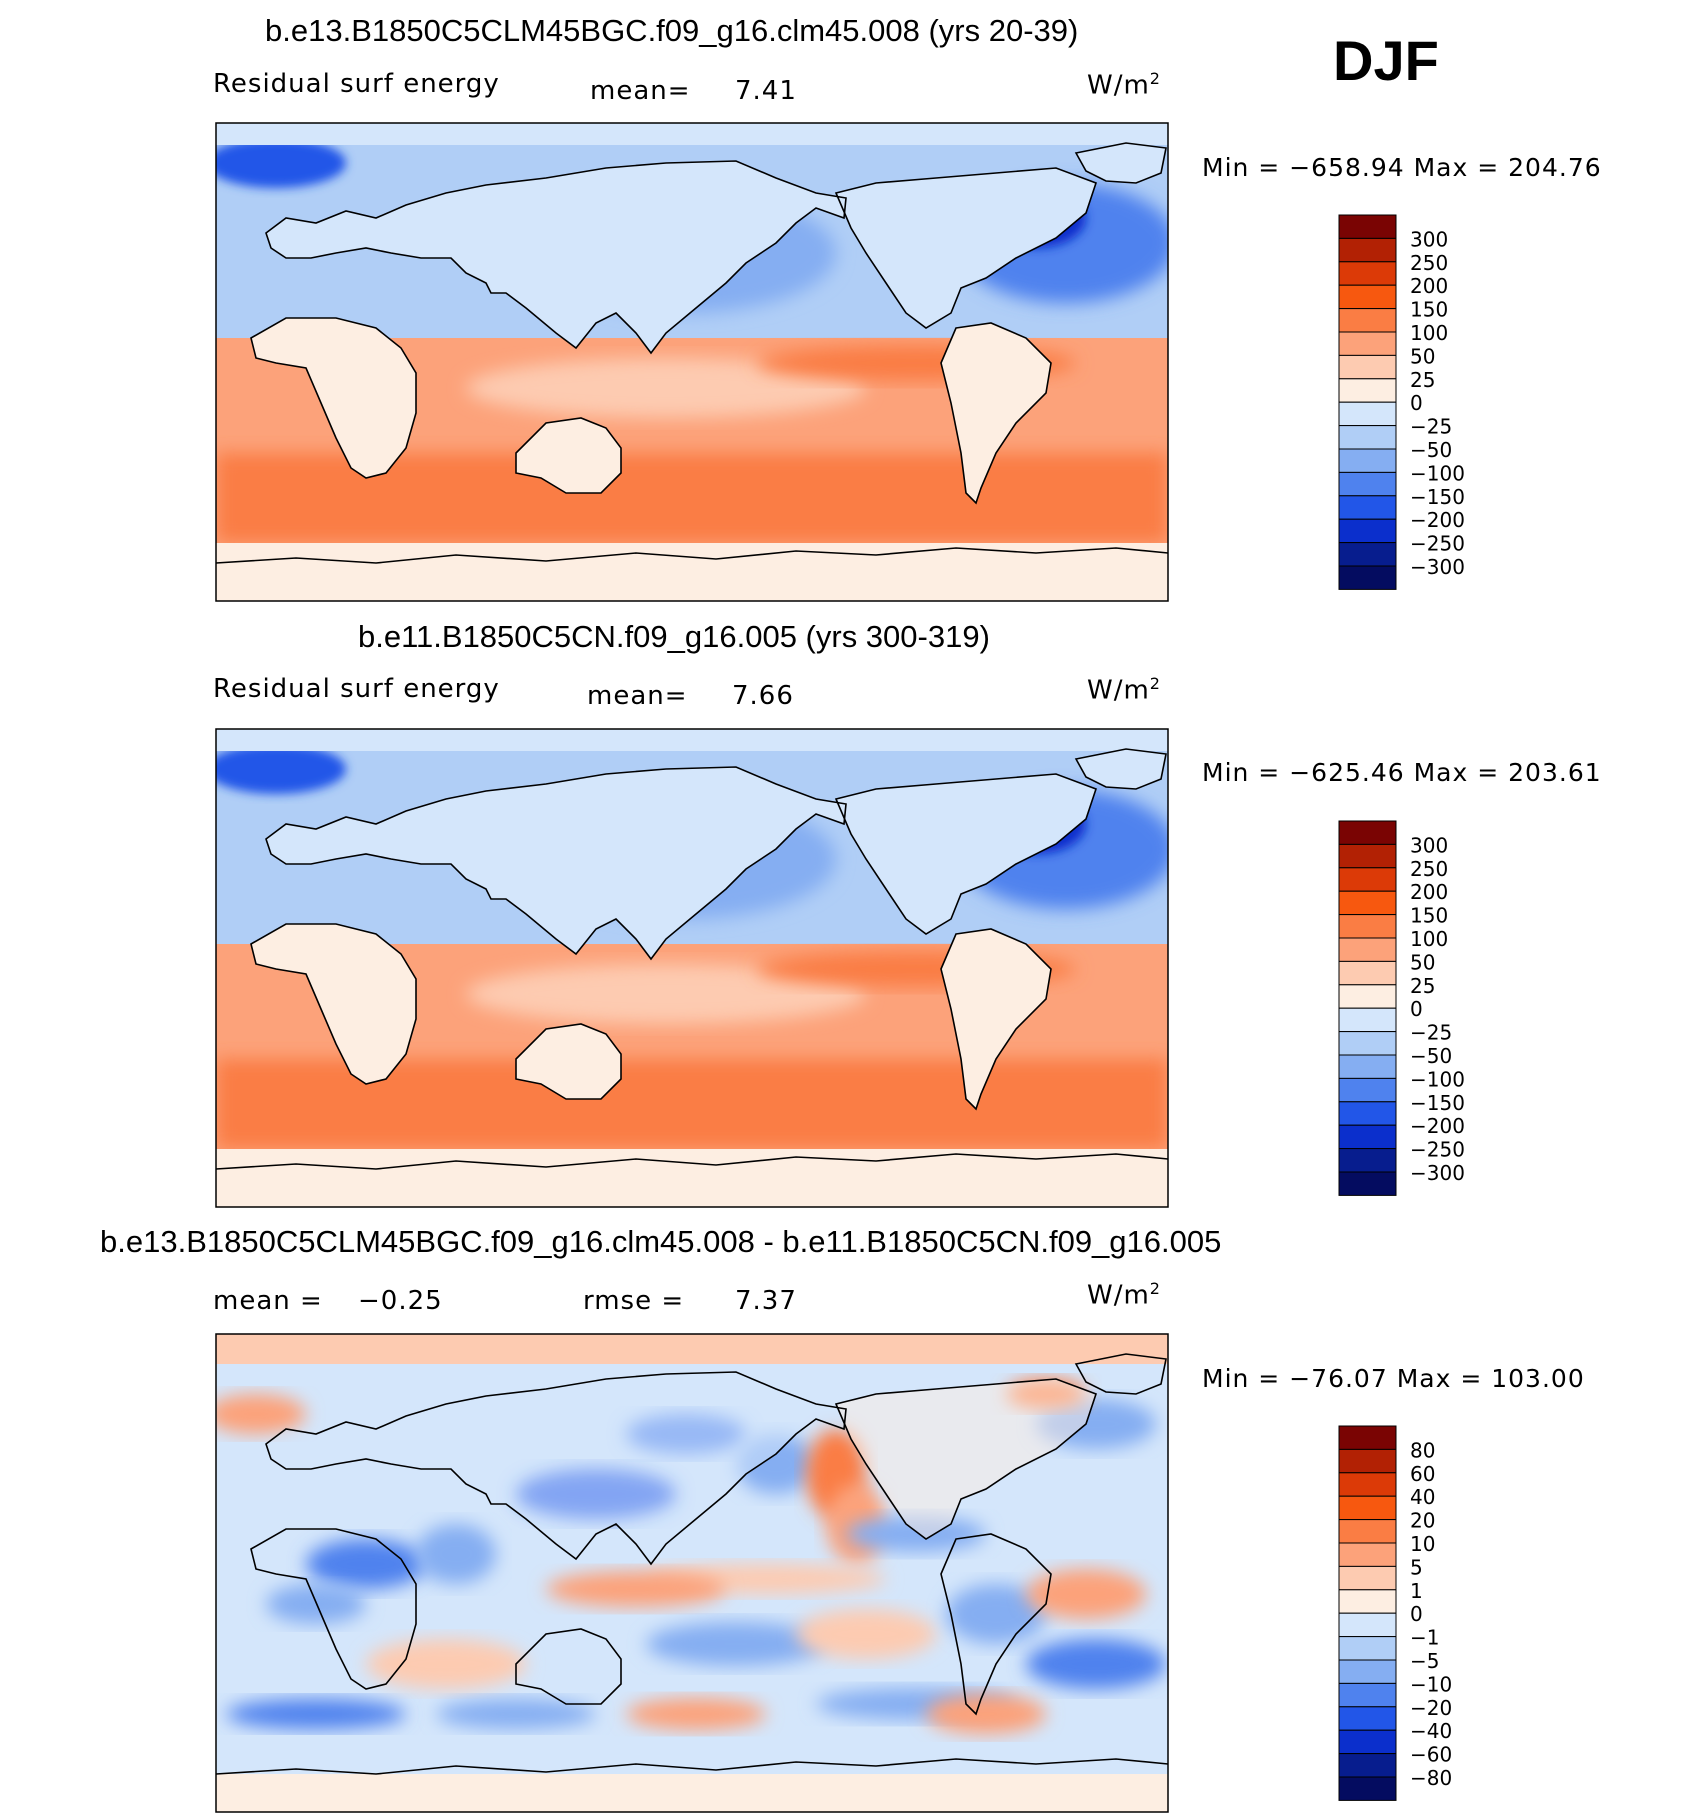 The width and height of the screenshot is (1708, 1819). I want to click on panel-2-max-label: Max =, so click(1456, 772).